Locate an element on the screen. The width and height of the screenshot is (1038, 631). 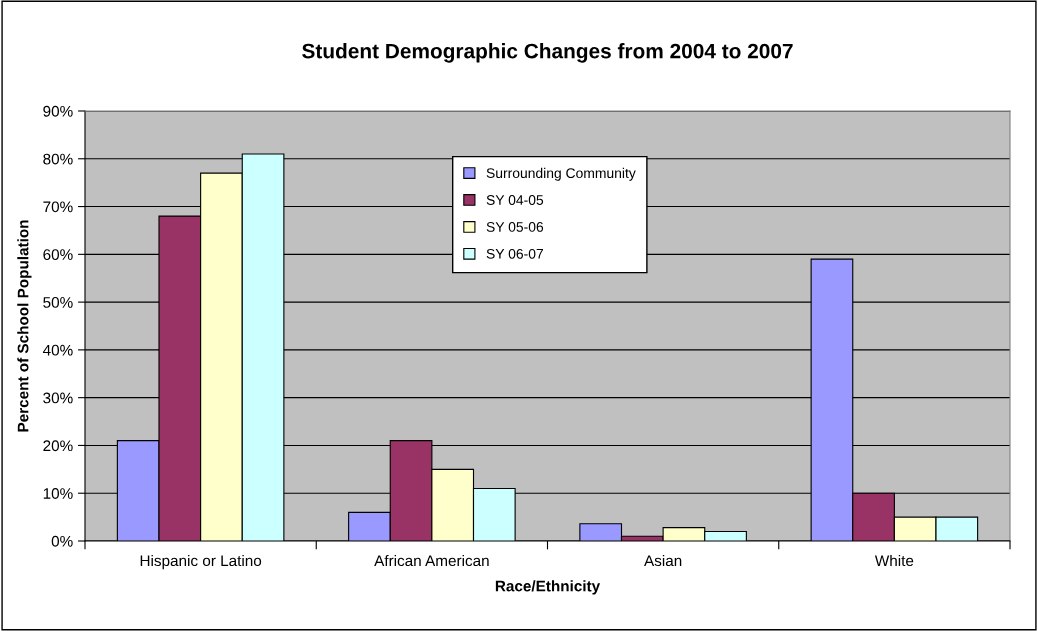
x-axis-title: Race/Ethnicity is located at coordinates (548, 587).